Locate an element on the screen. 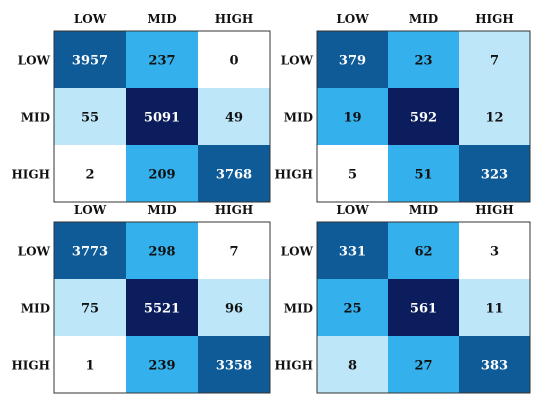 This screenshot has width=550, height=404. panel-4-cell-r0-c2 is located at coordinates (494, 250).